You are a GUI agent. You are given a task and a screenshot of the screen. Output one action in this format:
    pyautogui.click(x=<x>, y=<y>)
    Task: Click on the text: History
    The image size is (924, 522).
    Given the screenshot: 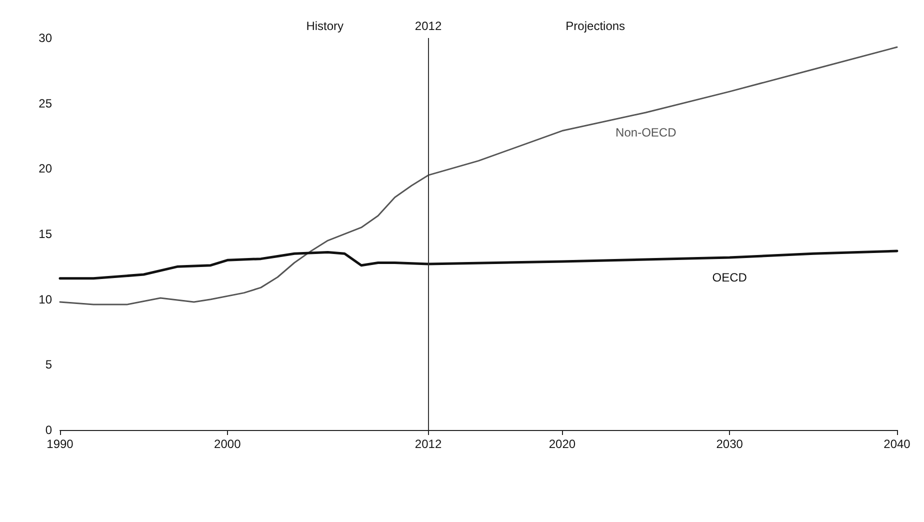 What is the action you would take?
    pyautogui.click(x=325, y=26)
    